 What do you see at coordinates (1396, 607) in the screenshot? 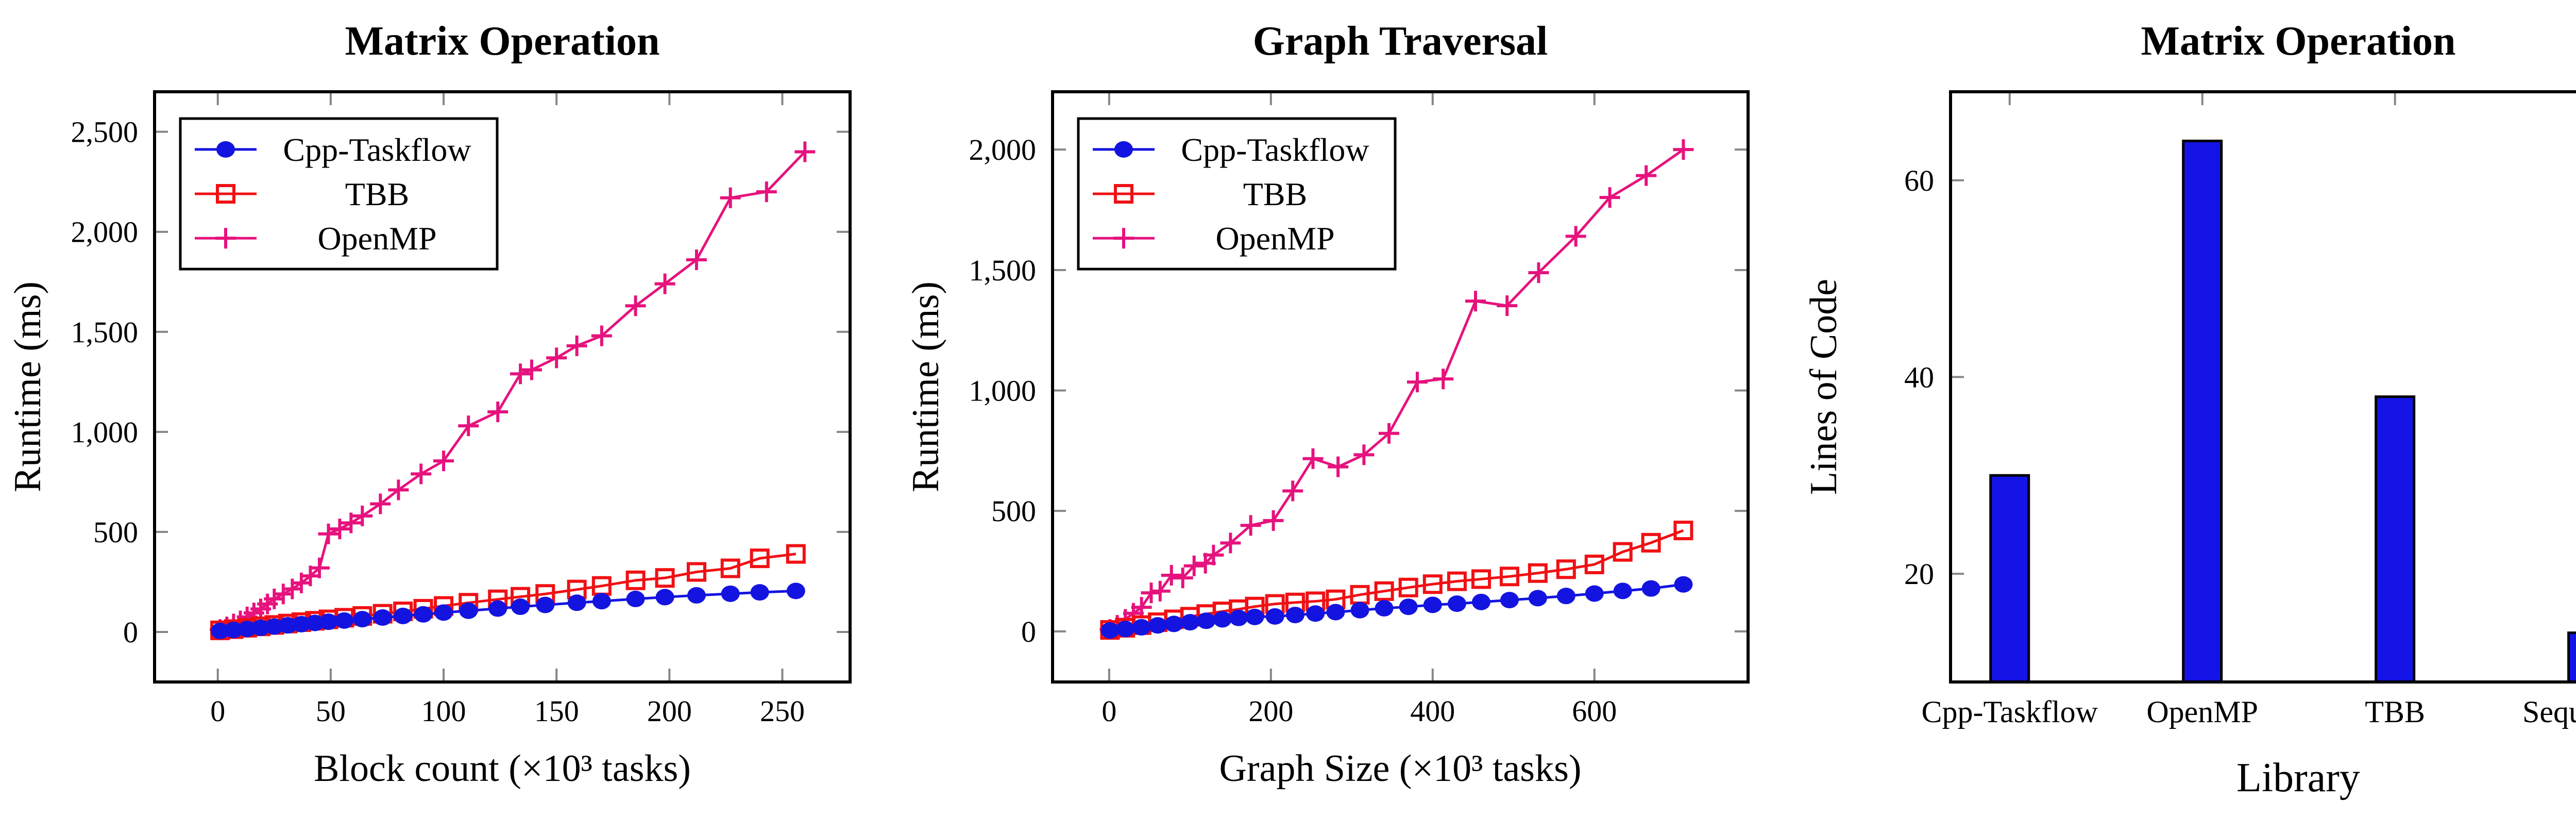
I see `series-cpp-taskflow` at bounding box center [1396, 607].